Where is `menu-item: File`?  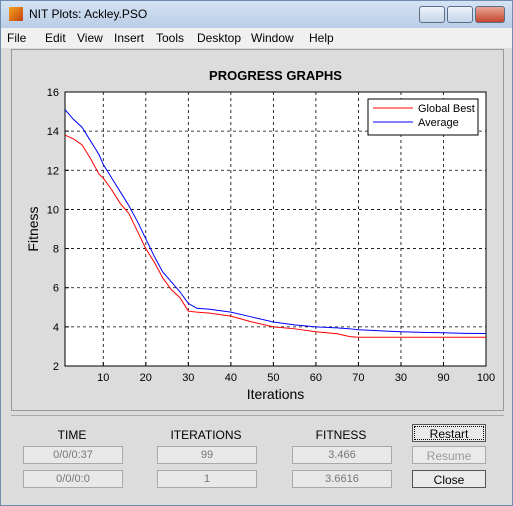
menu-item: File is located at coordinates (17, 38).